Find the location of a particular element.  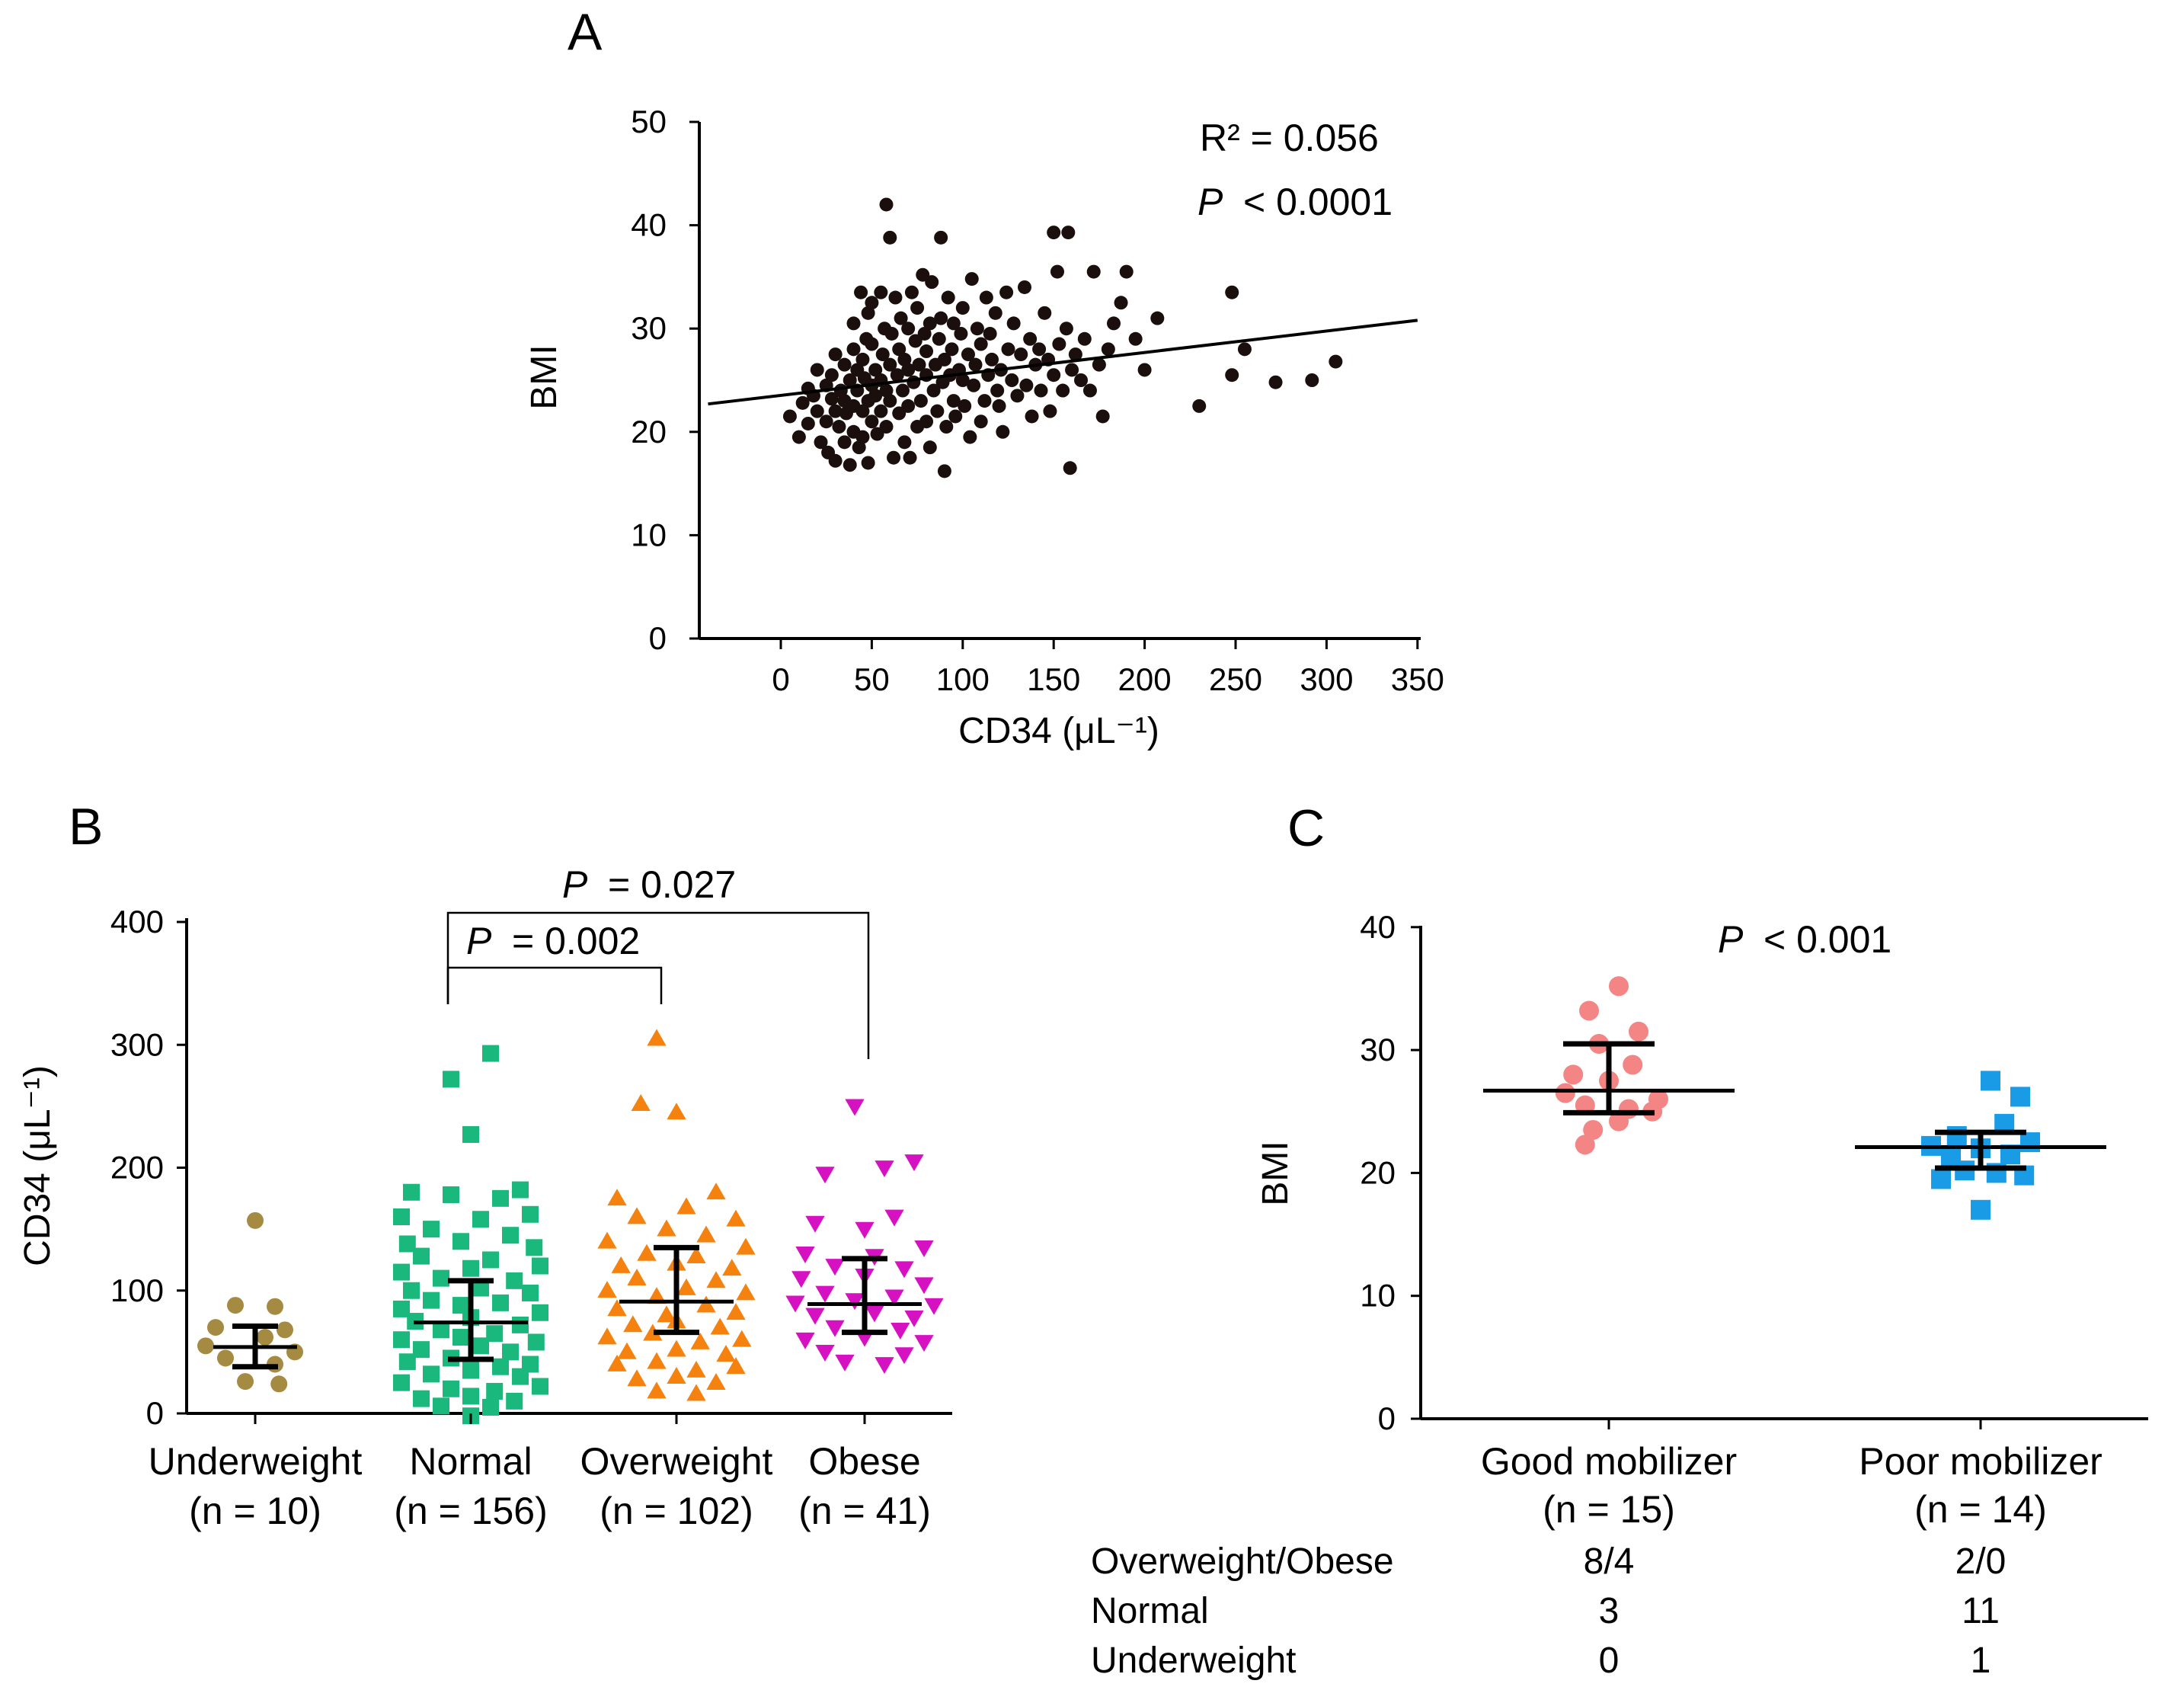

a-y-tick-label: 10 is located at coordinates (649, 535).